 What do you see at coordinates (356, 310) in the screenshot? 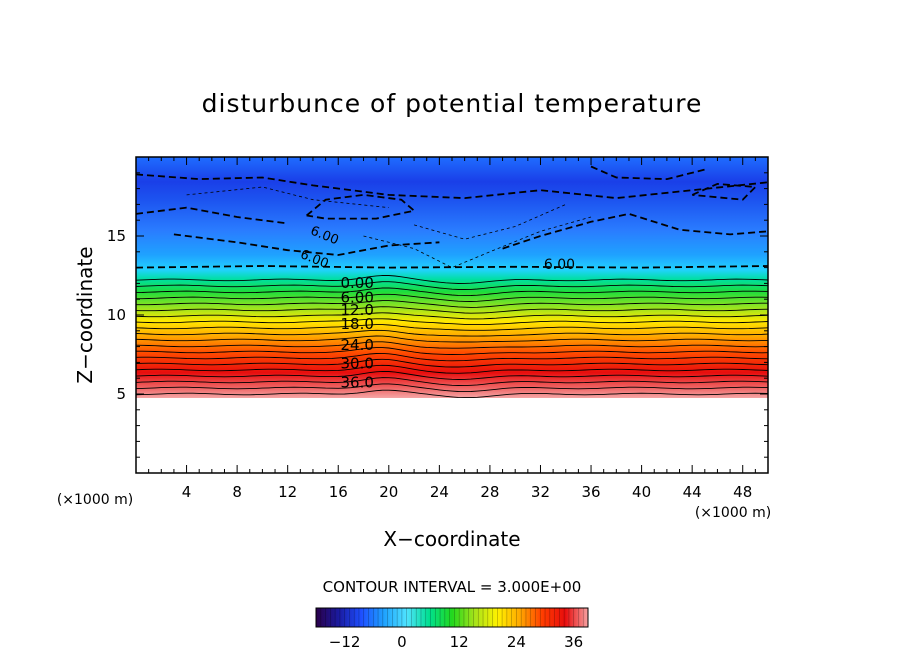
I see `contour-label: 12.0` at bounding box center [356, 310].